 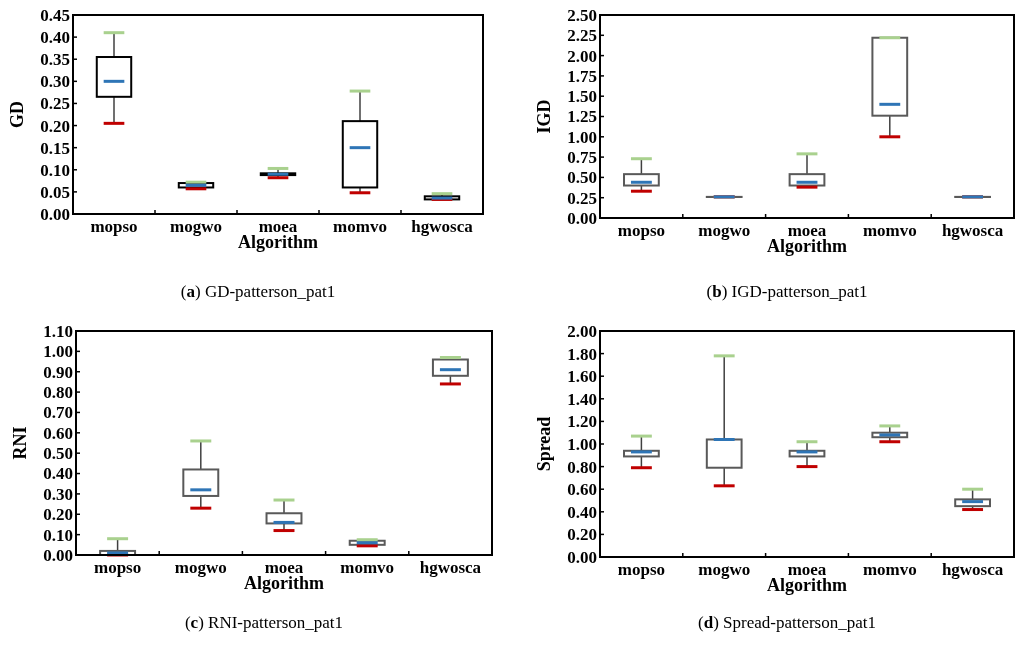 I want to click on y-axis-title: IGD, so click(x=544, y=116).